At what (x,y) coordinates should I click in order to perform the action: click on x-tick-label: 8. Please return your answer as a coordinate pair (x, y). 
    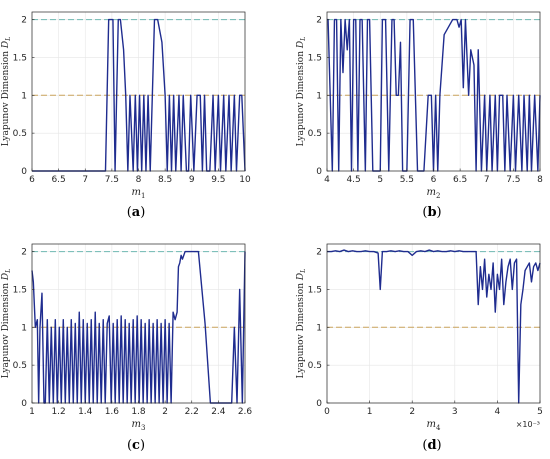
    Looking at the image, I should click on (139, 180).